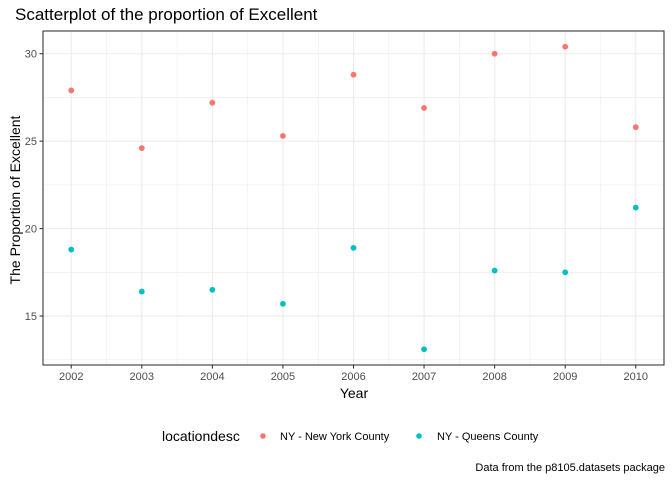 Image resolution: width=672 pixels, height=480 pixels. What do you see at coordinates (263, 436) in the screenshot?
I see `legend-key-new-york` at bounding box center [263, 436].